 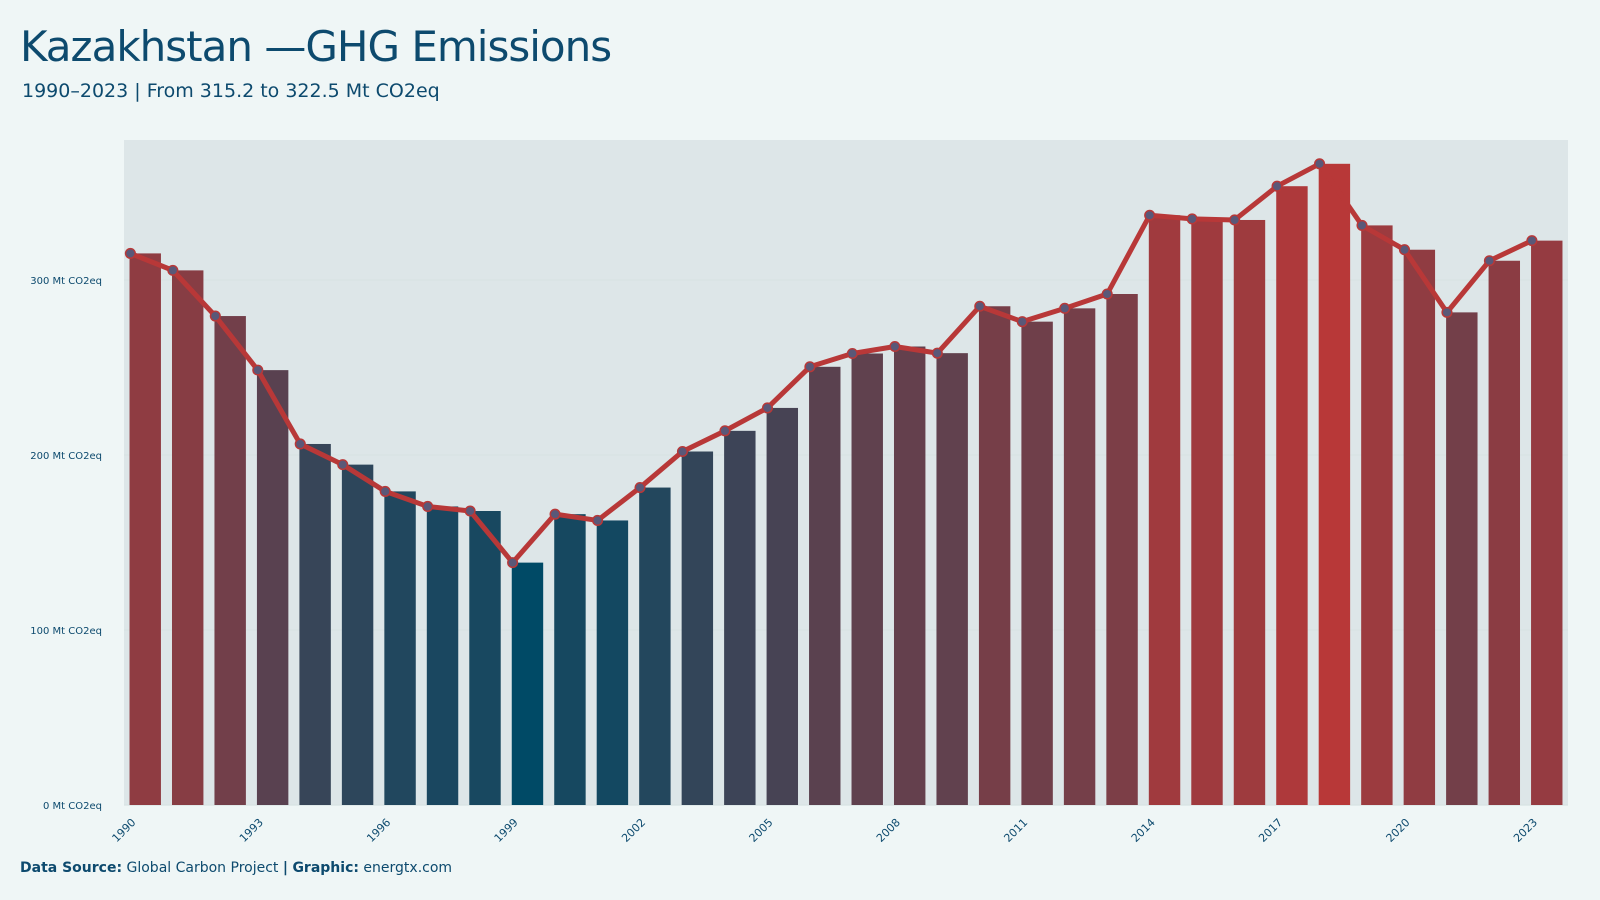 I want to click on marker-2005, so click(x=767, y=408).